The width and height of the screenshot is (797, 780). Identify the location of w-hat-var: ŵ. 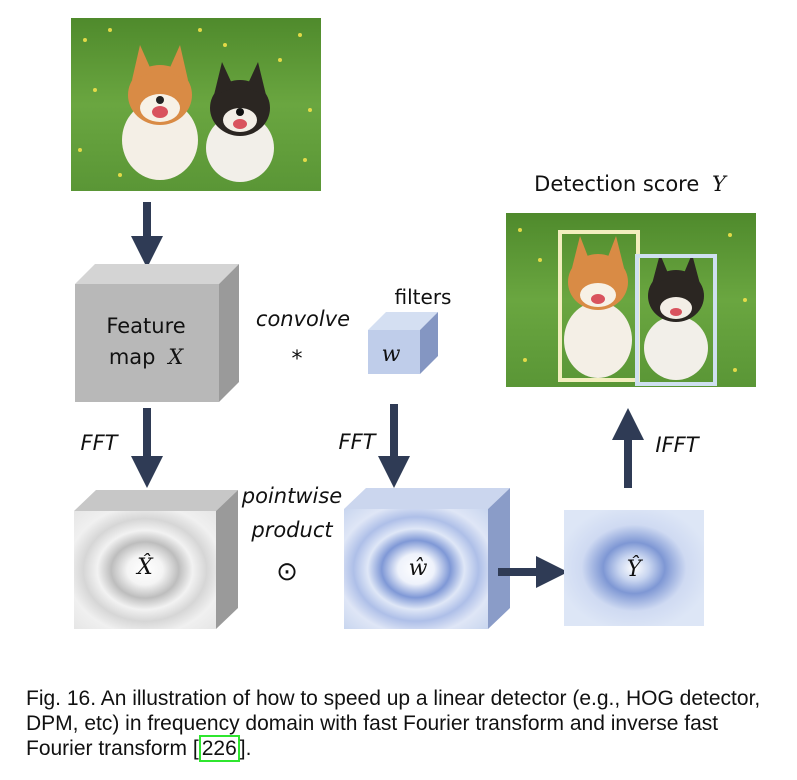
(418, 568).